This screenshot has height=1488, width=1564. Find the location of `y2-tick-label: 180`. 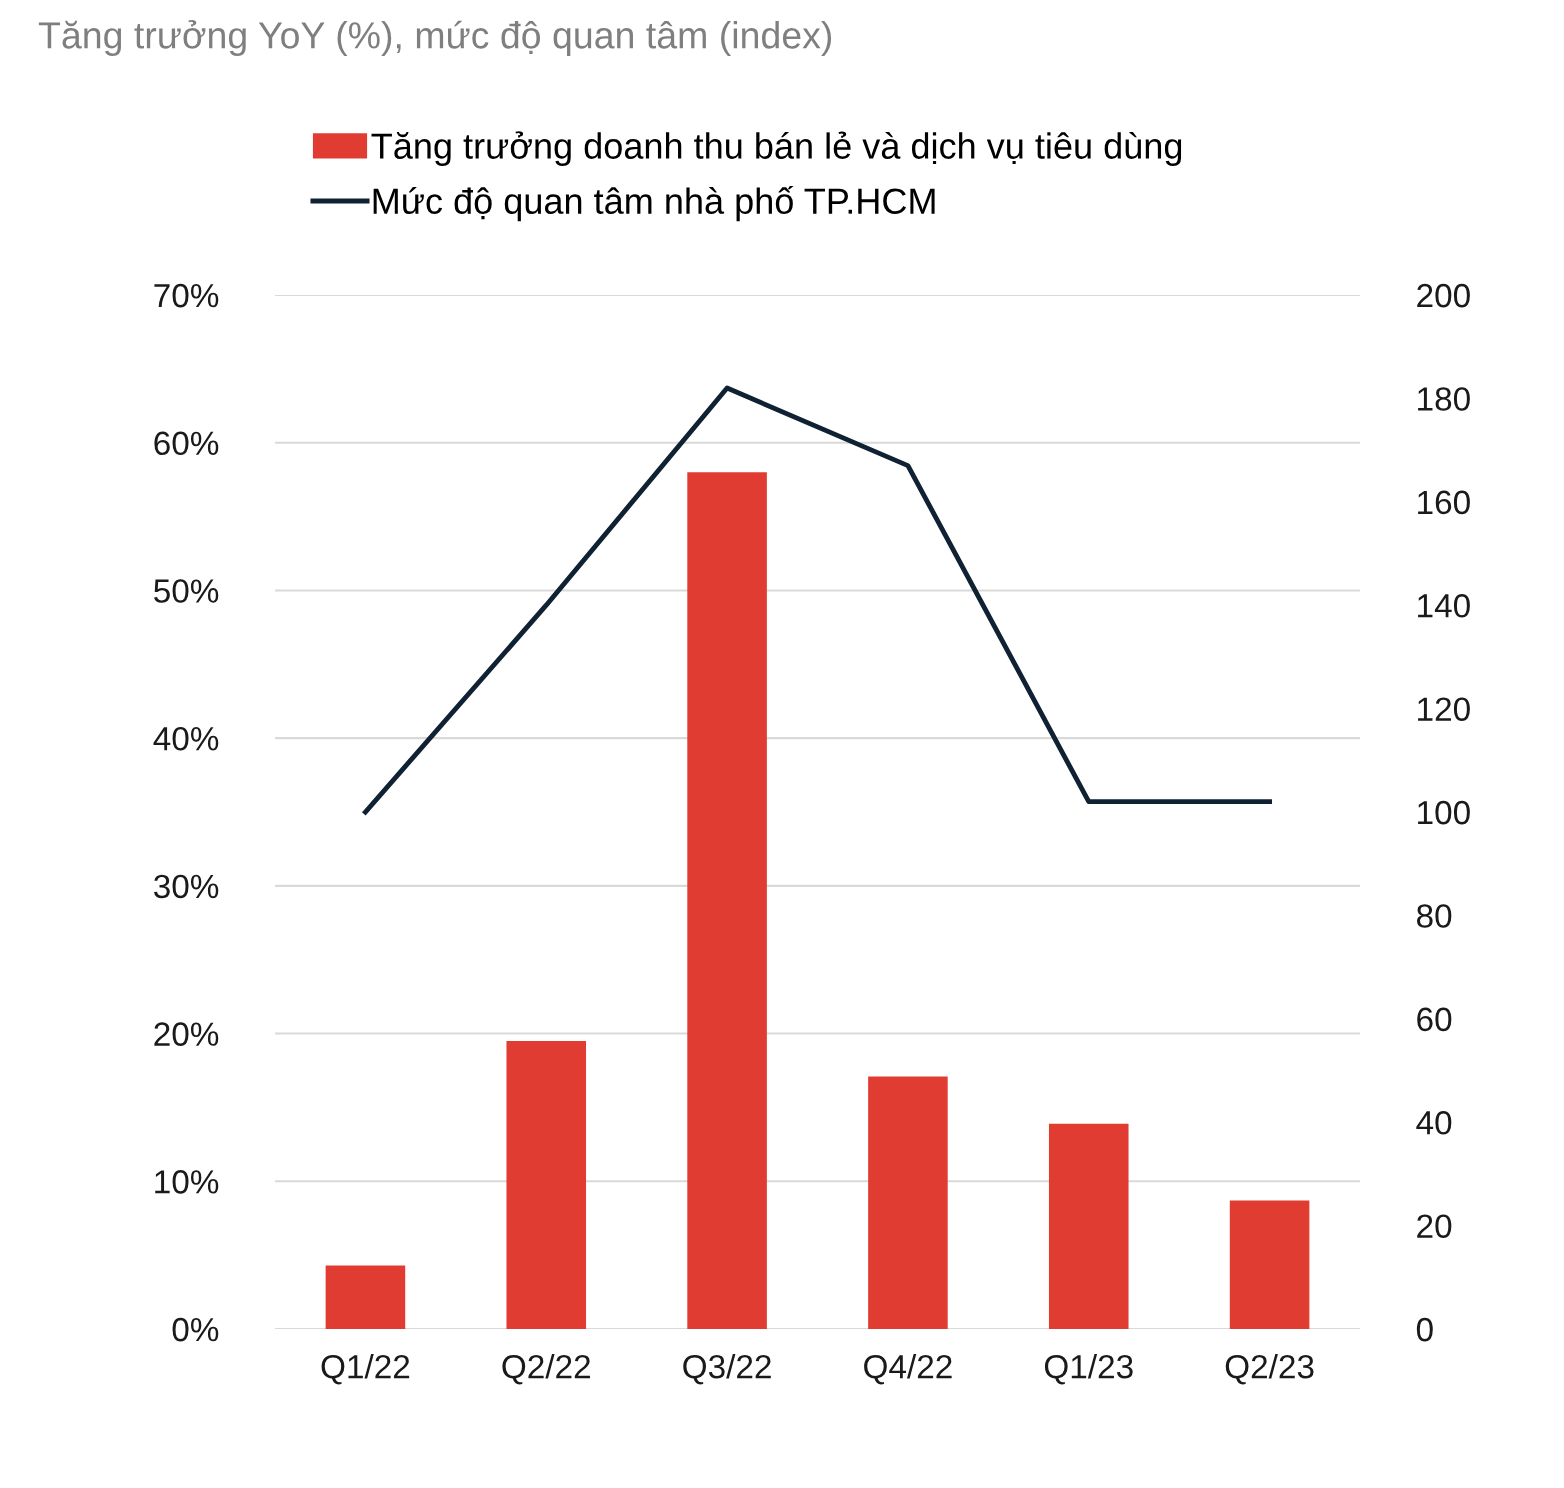

y2-tick-label: 180 is located at coordinates (1444, 399).